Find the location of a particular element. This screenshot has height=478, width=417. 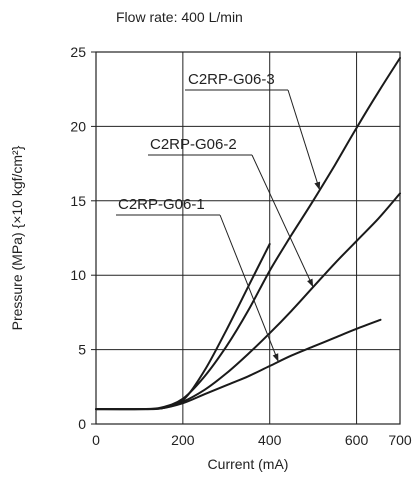

y-tick-label: 0 is located at coordinates (82, 424).